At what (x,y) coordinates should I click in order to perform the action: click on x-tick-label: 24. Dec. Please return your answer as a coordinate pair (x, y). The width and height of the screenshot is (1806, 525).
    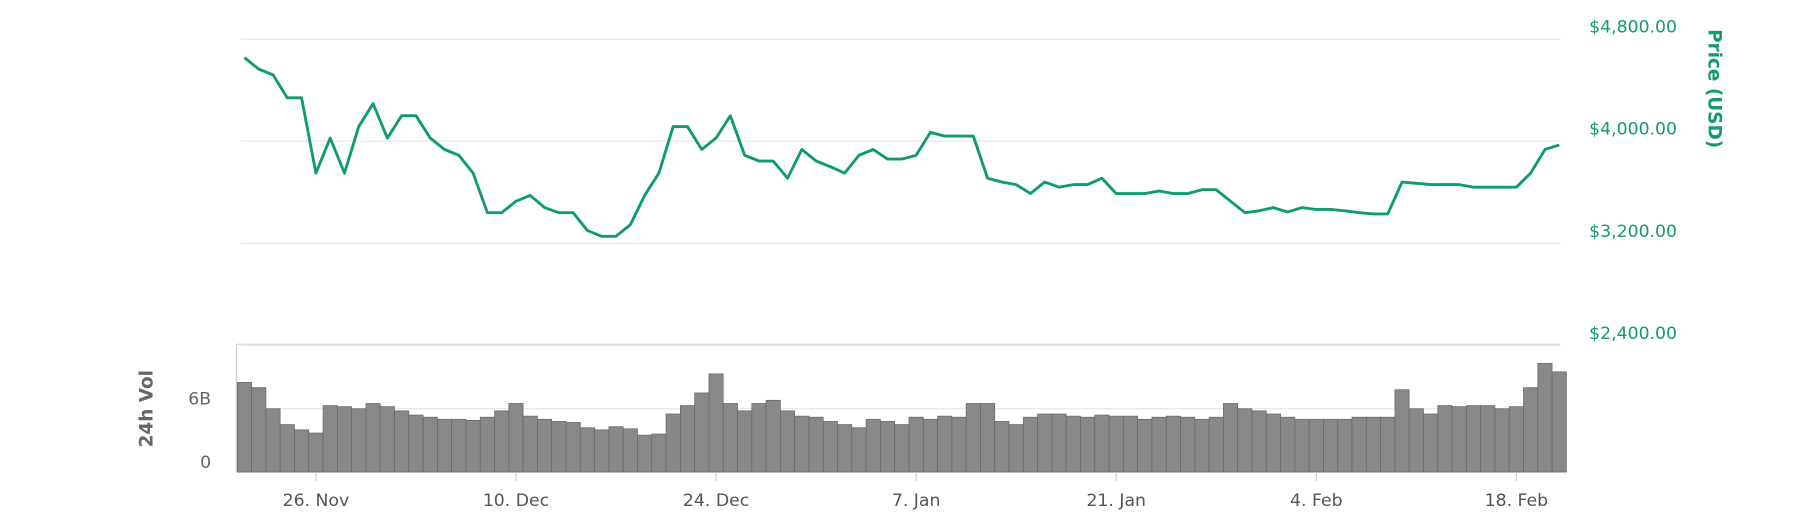
    Looking at the image, I should click on (716, 501).